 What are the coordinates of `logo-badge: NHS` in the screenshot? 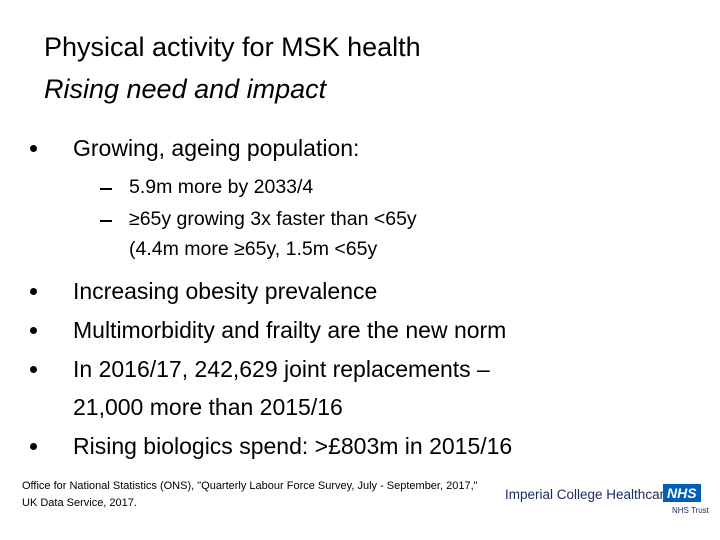 It's located at (682, 493).